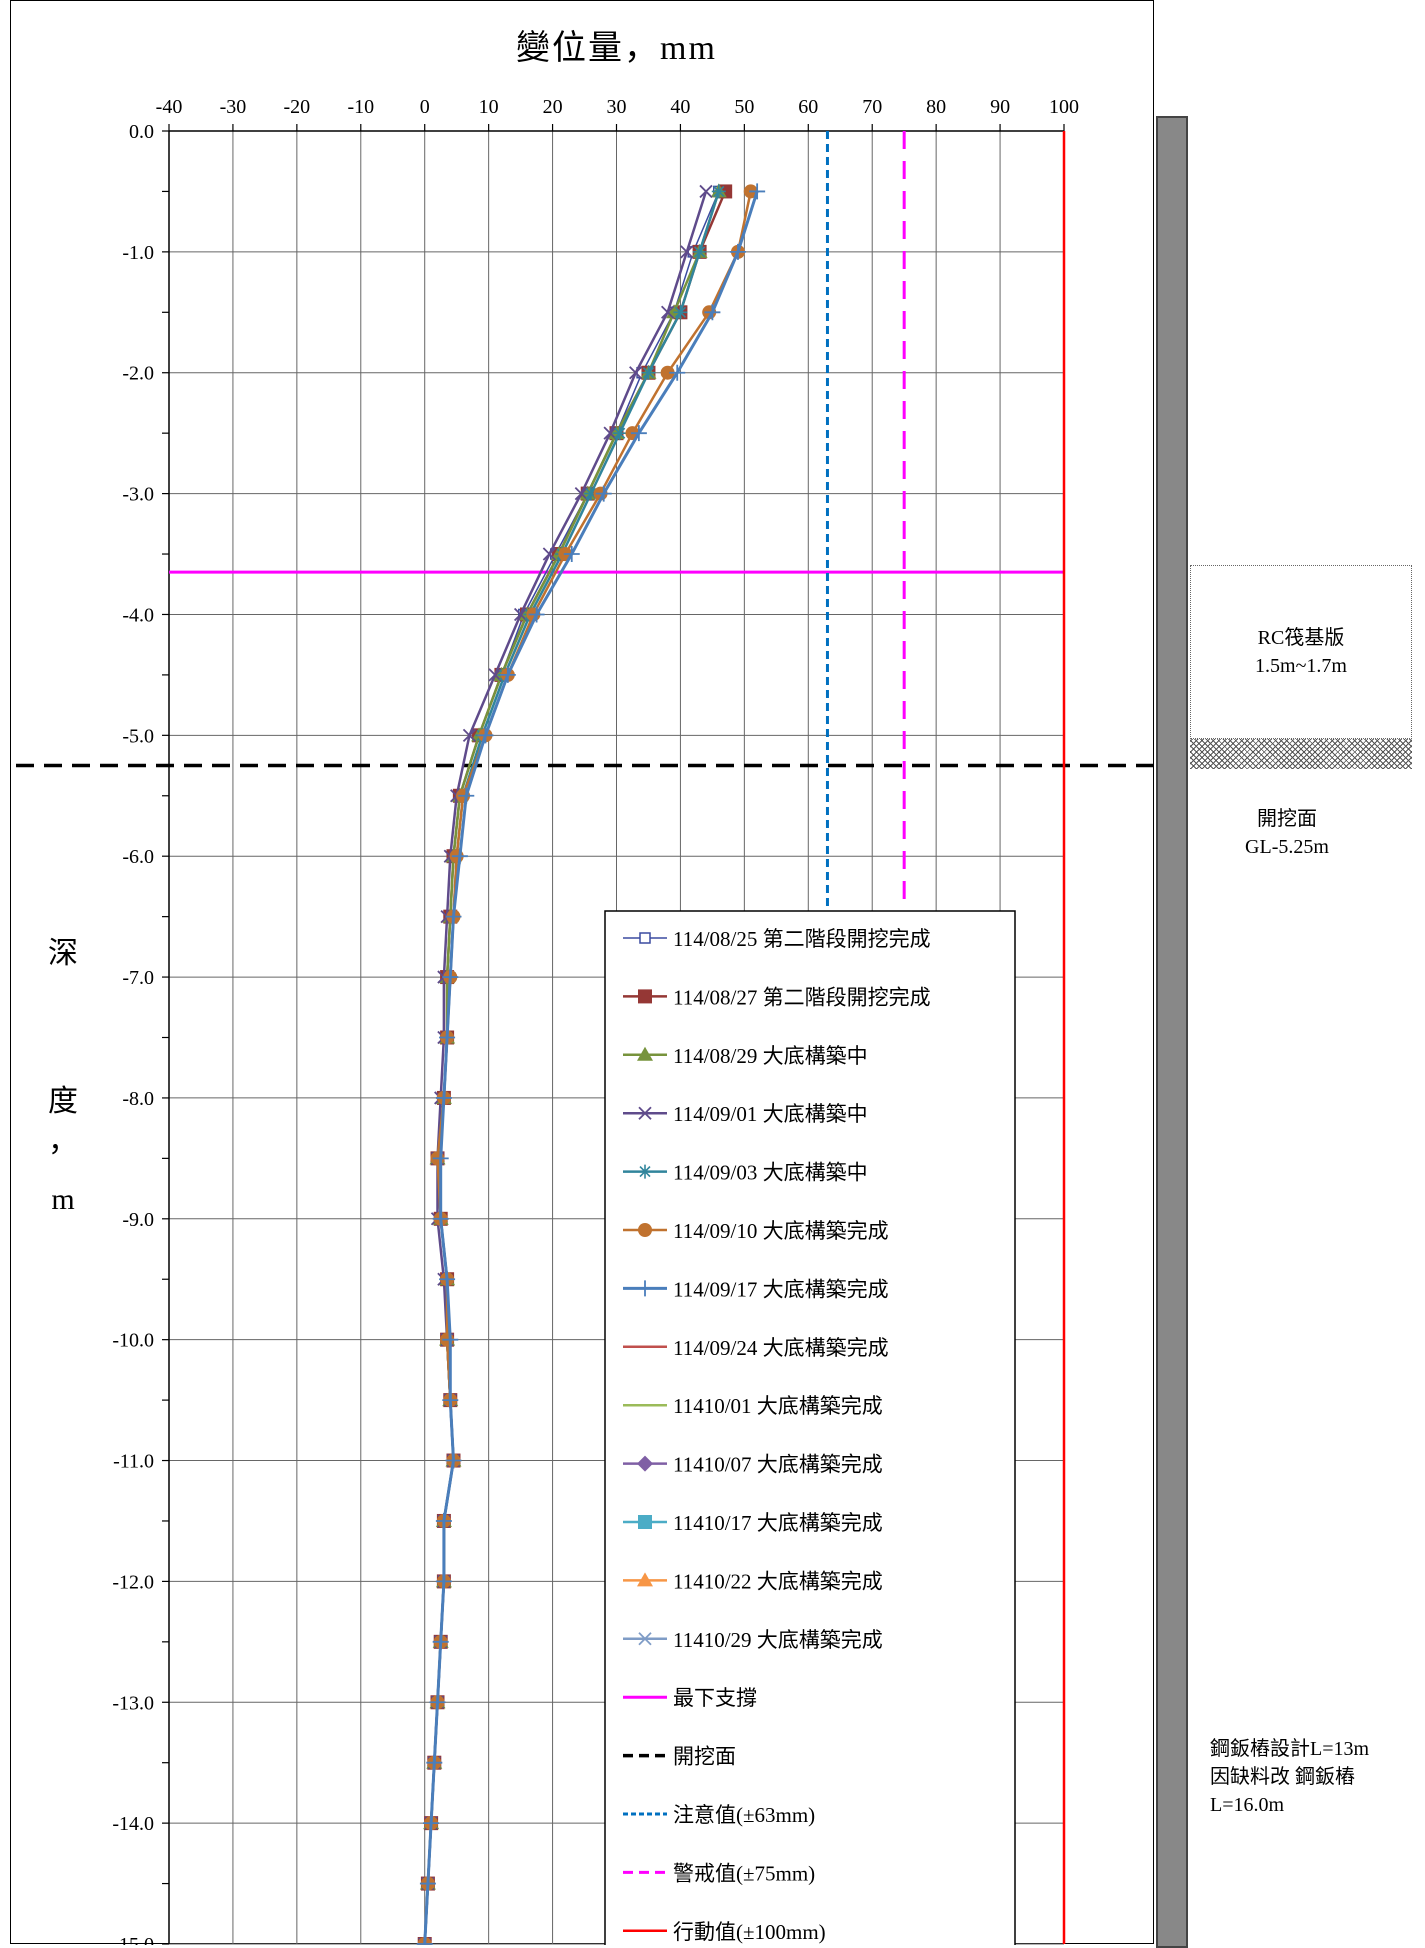 The image size is (1425, 1948). Describe the element at coordinates (133, 1462) in the screenshot. I see `y-tick-label: -11.0` at that location.